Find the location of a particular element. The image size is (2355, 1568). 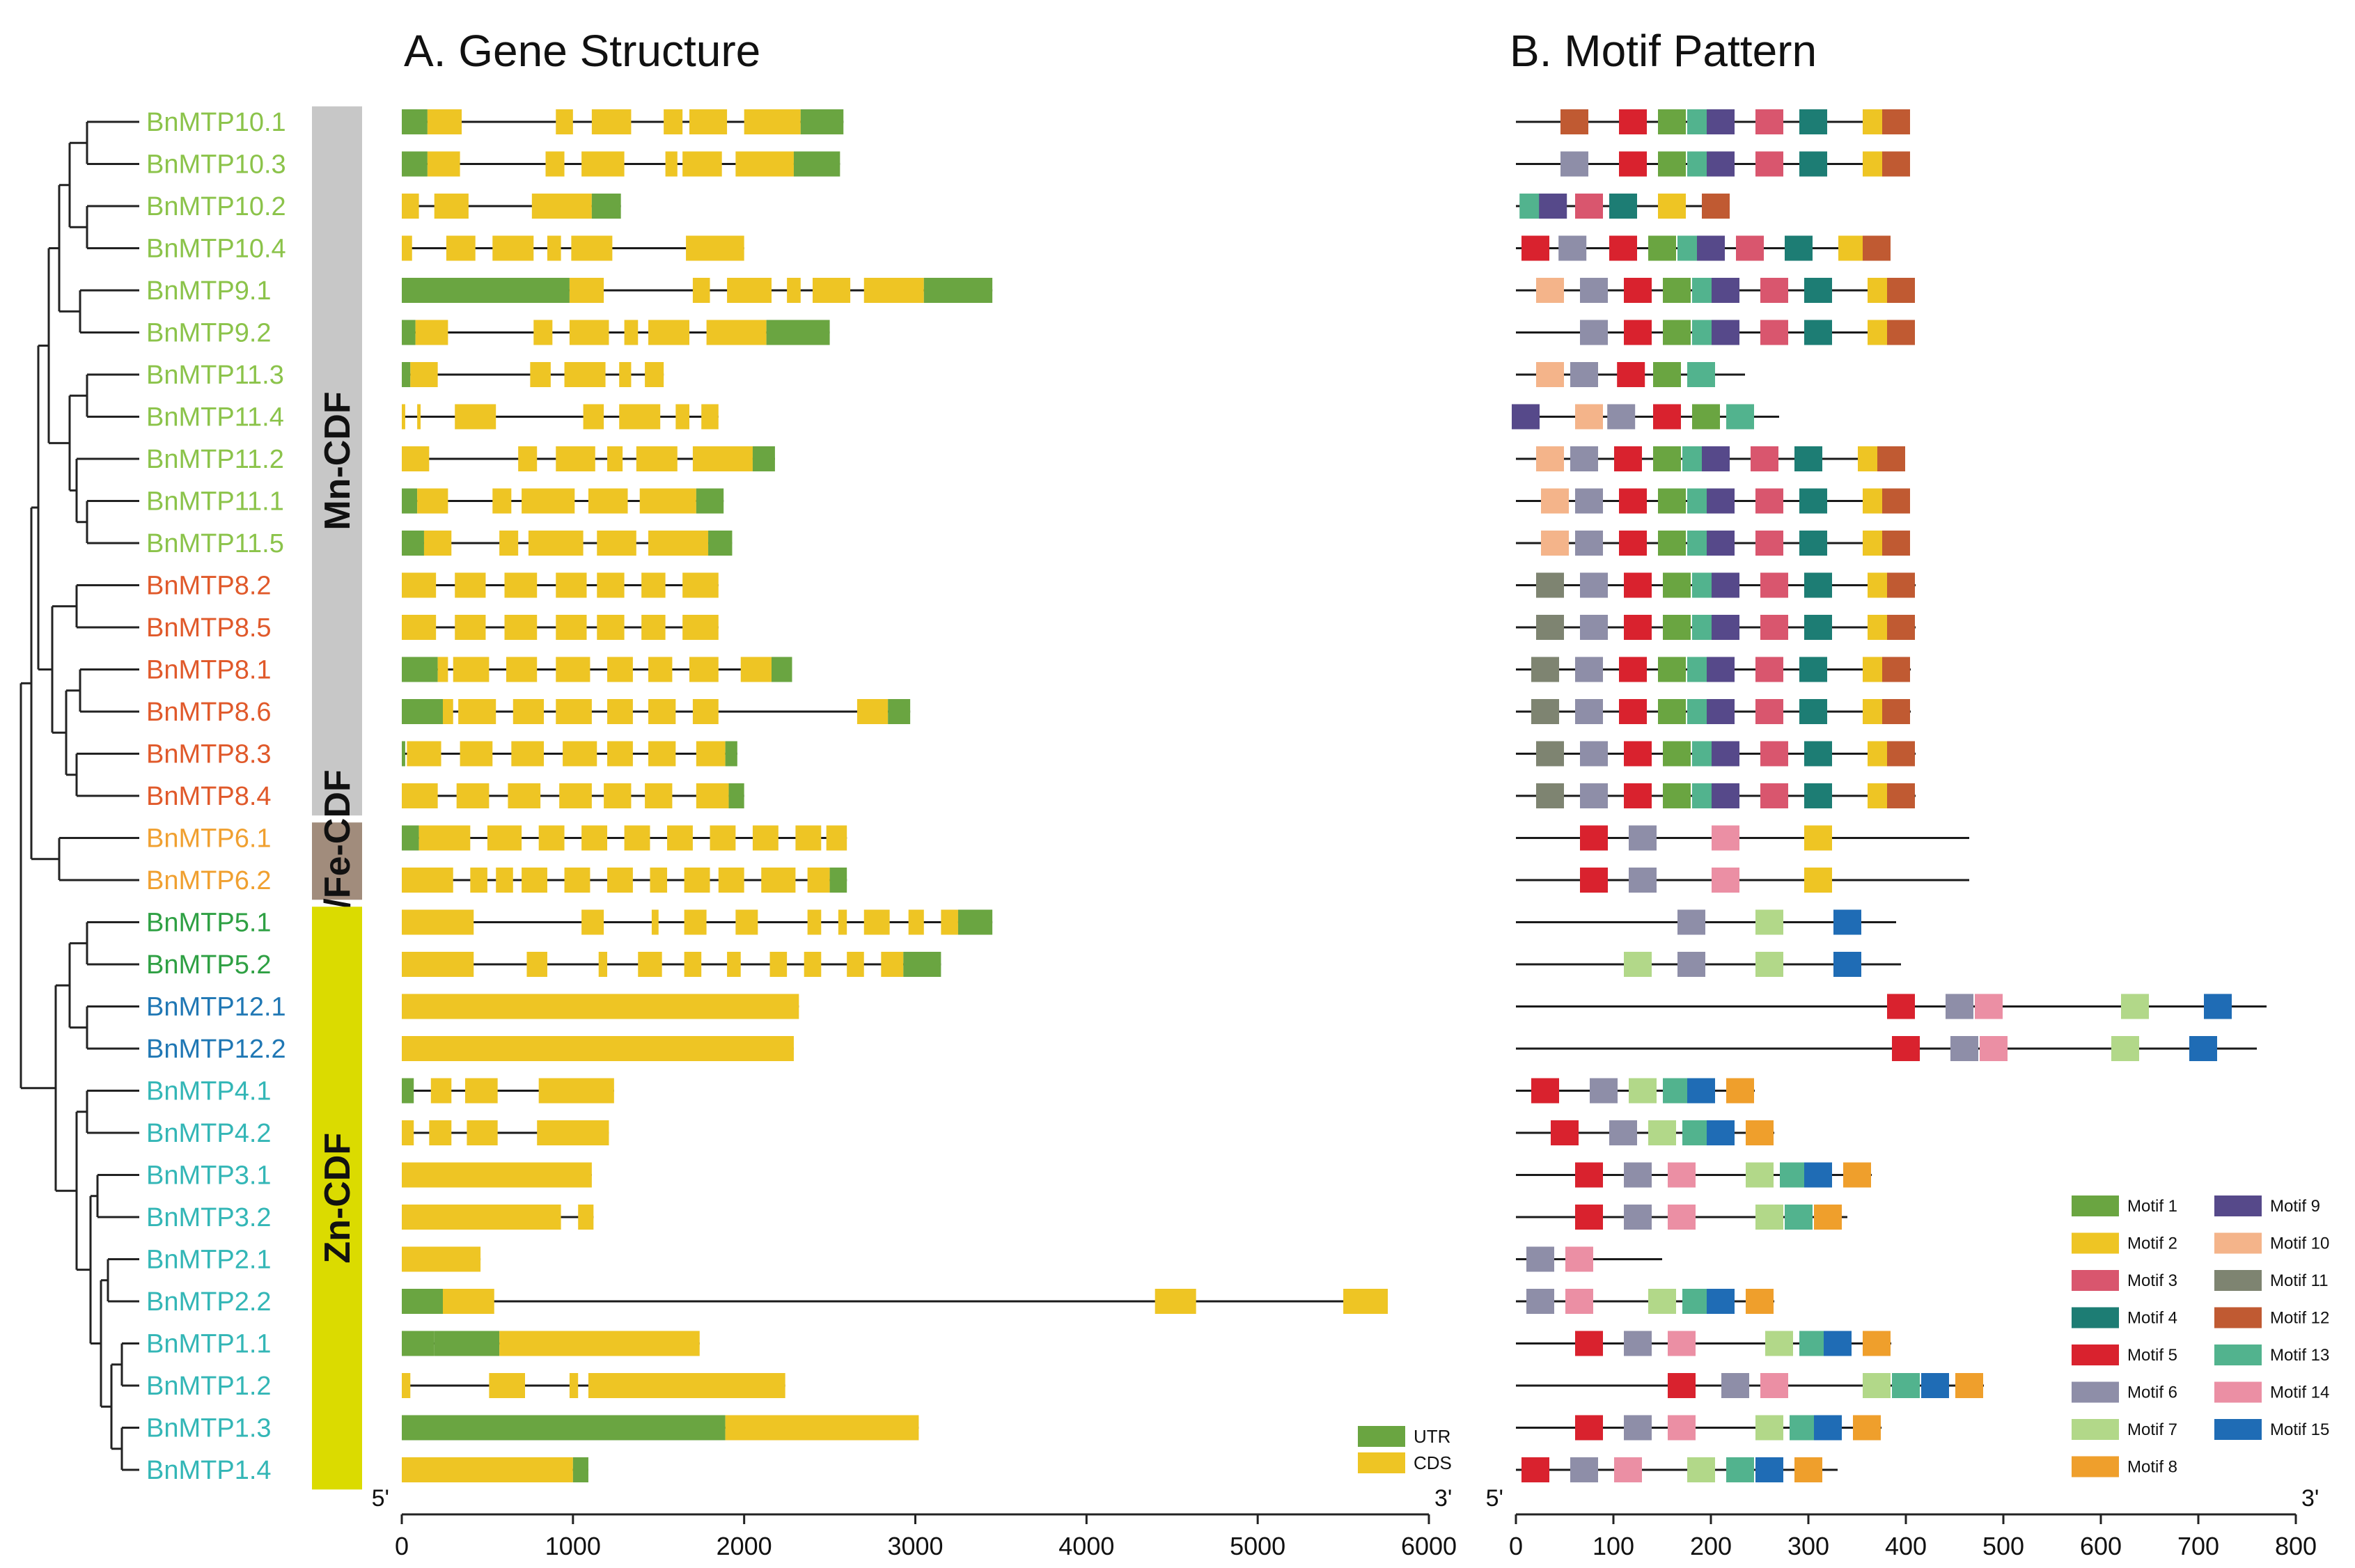

gene-tick-label: 3000 is located at coordinates (915, 1546).